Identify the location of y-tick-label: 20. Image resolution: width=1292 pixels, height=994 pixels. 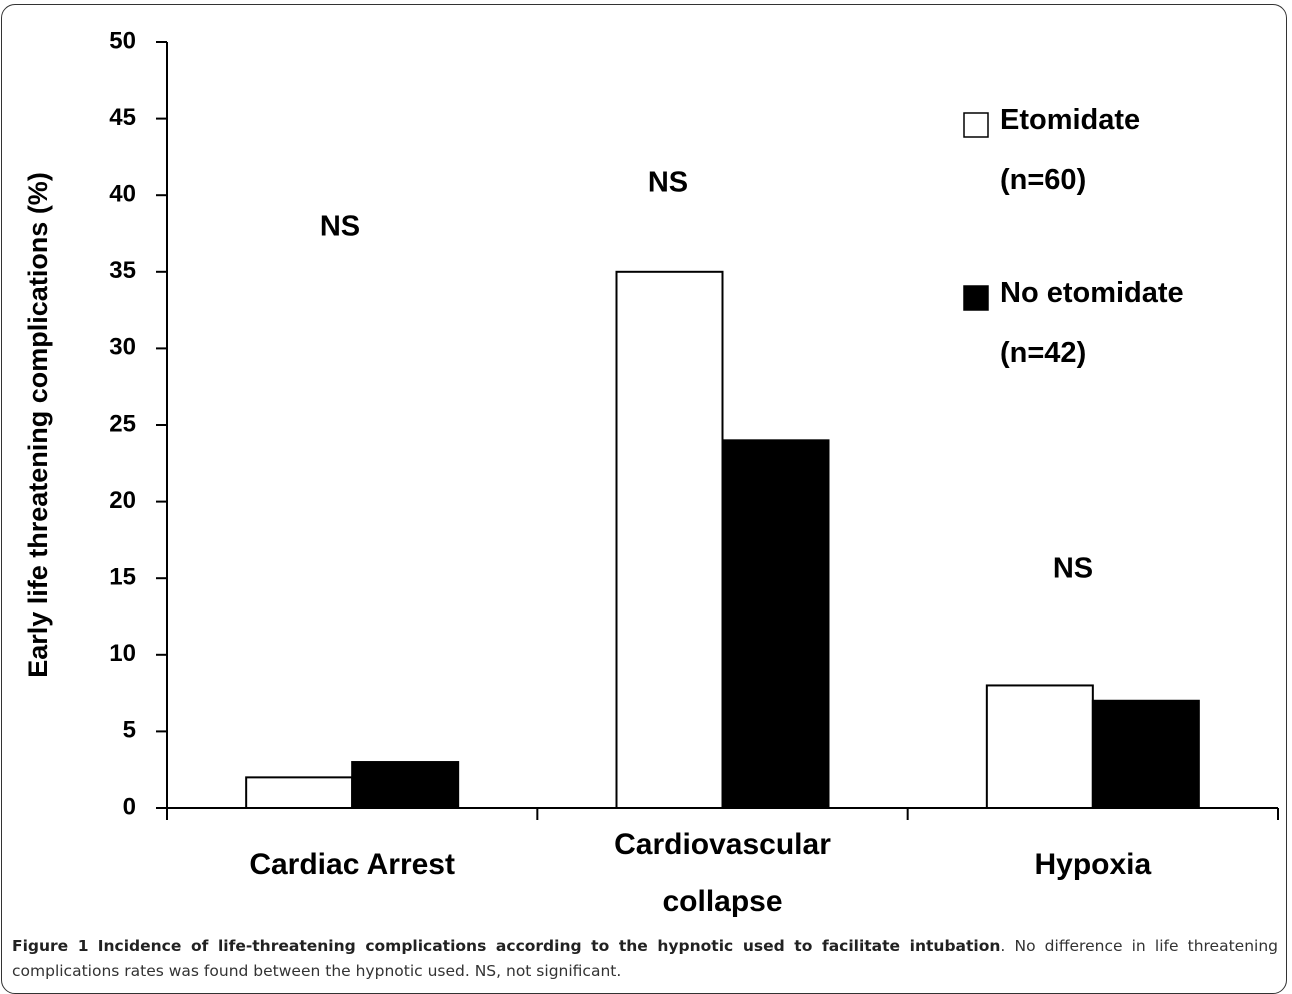
(122, 500).